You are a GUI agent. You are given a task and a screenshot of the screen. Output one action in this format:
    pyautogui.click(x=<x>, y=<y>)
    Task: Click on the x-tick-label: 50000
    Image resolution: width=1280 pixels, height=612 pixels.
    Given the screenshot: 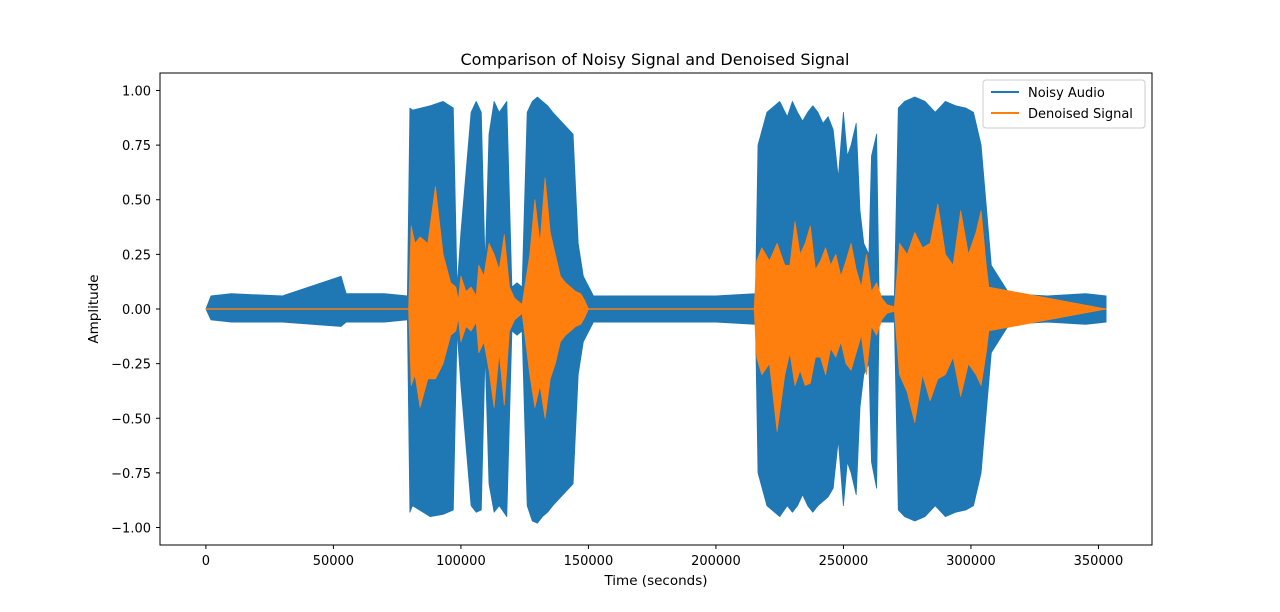 What is the action you would take?
    pyautogui.click(x=333, y=561)
    